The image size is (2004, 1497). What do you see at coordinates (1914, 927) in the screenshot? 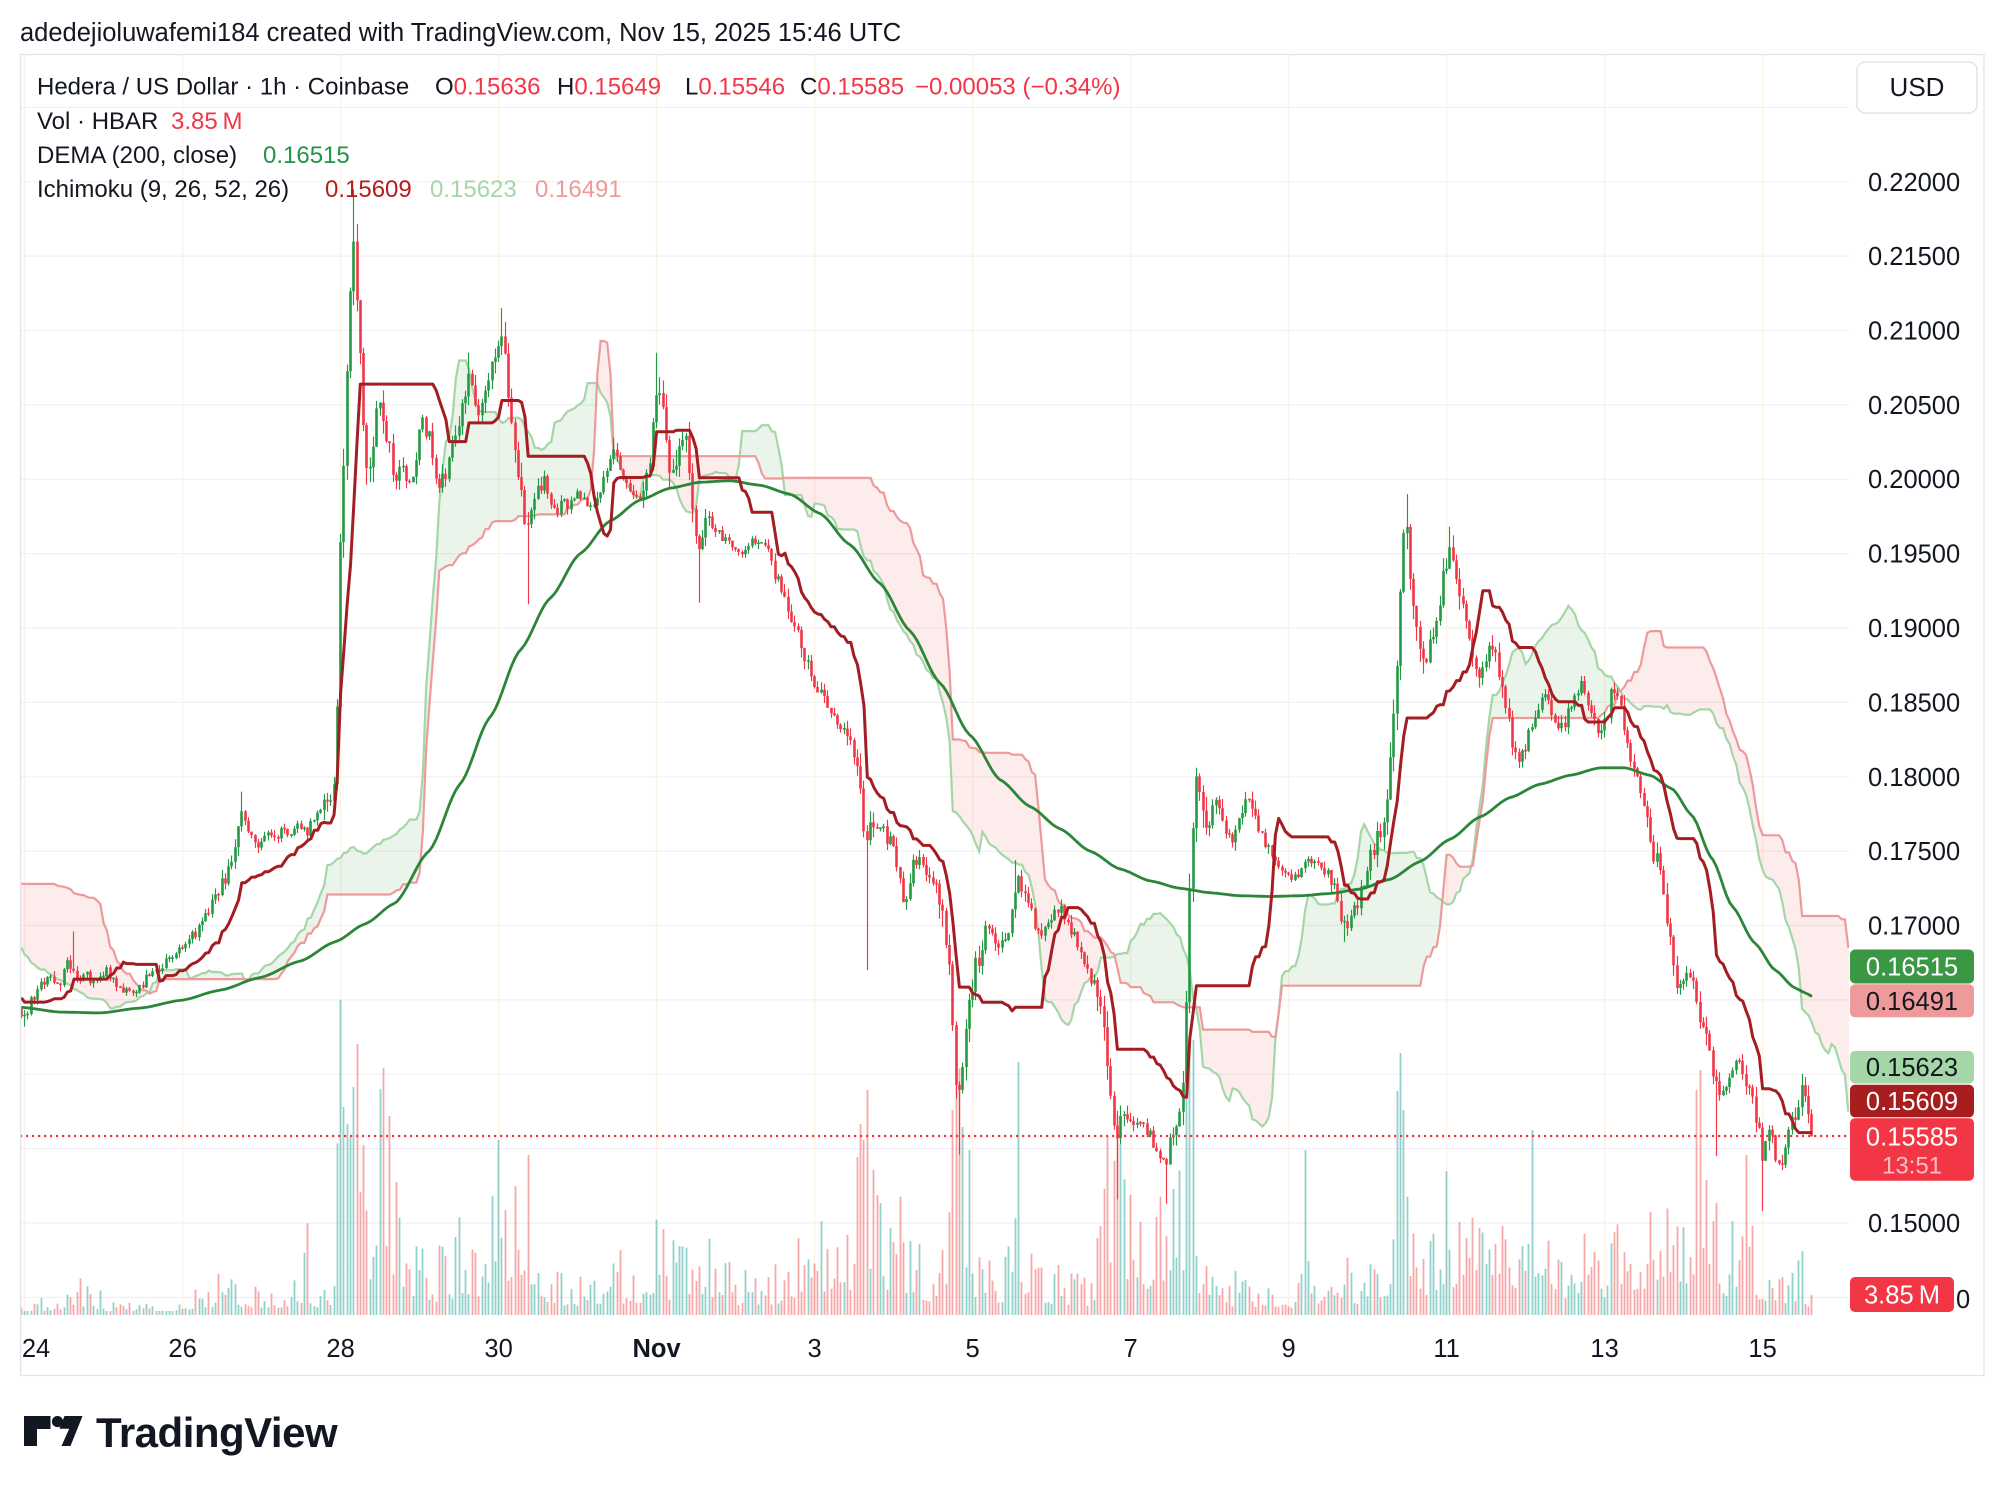
I see `svg-text: 0.17000` at bounding box center [1914, 927].